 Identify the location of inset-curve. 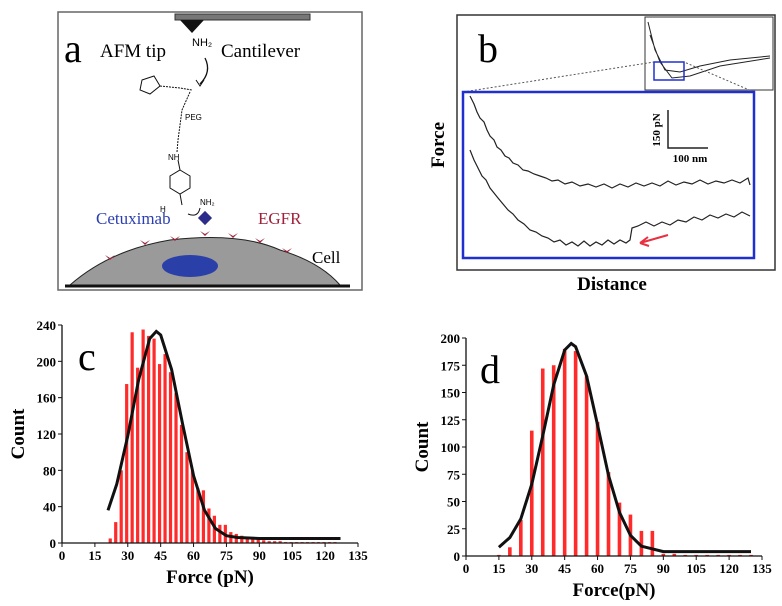
(709, 50).